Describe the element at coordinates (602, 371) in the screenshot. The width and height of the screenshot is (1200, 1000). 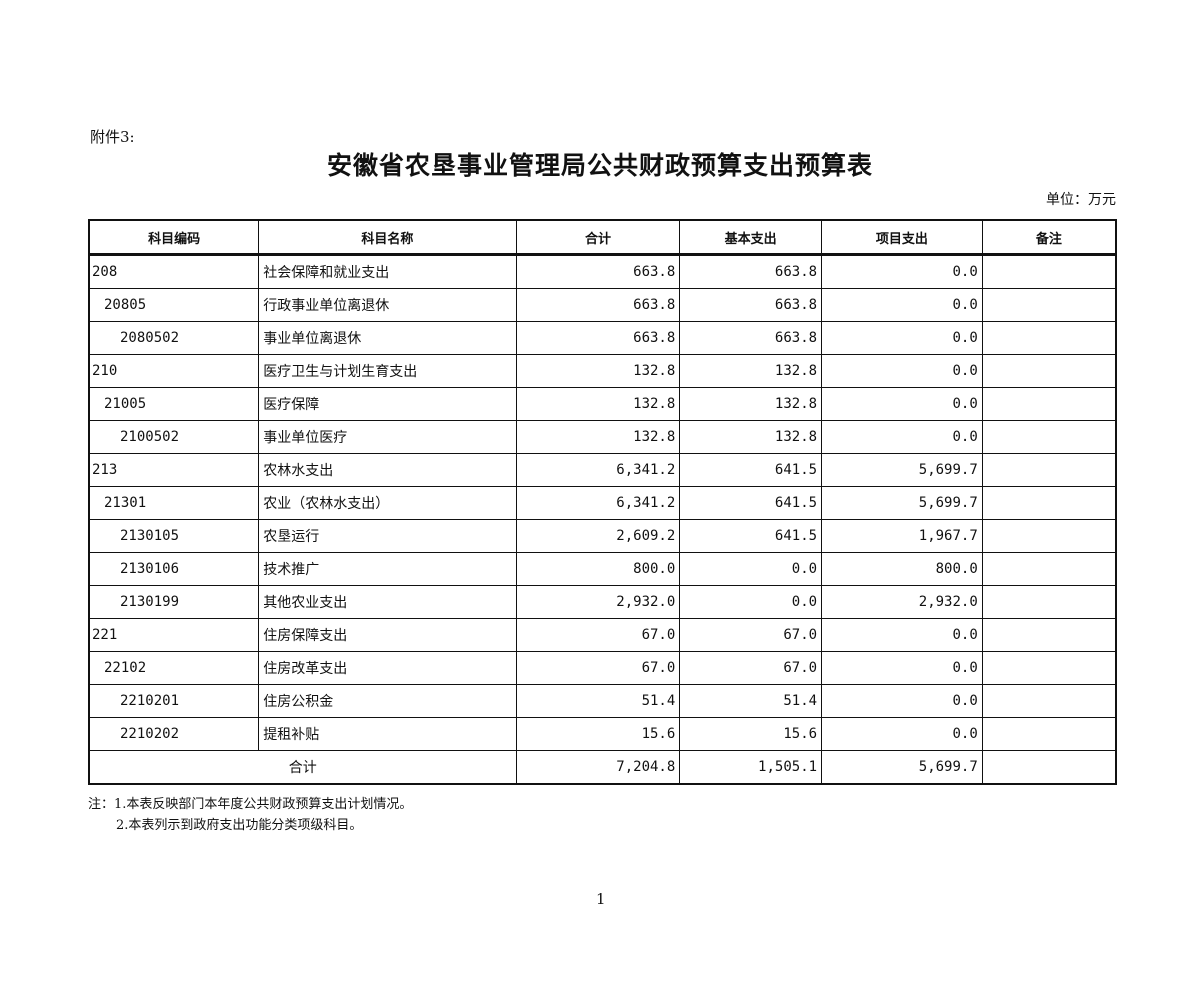
I see `table-row: 210 医疗卫生与计划生育支出 132.8 132.8 0.0` at that location.